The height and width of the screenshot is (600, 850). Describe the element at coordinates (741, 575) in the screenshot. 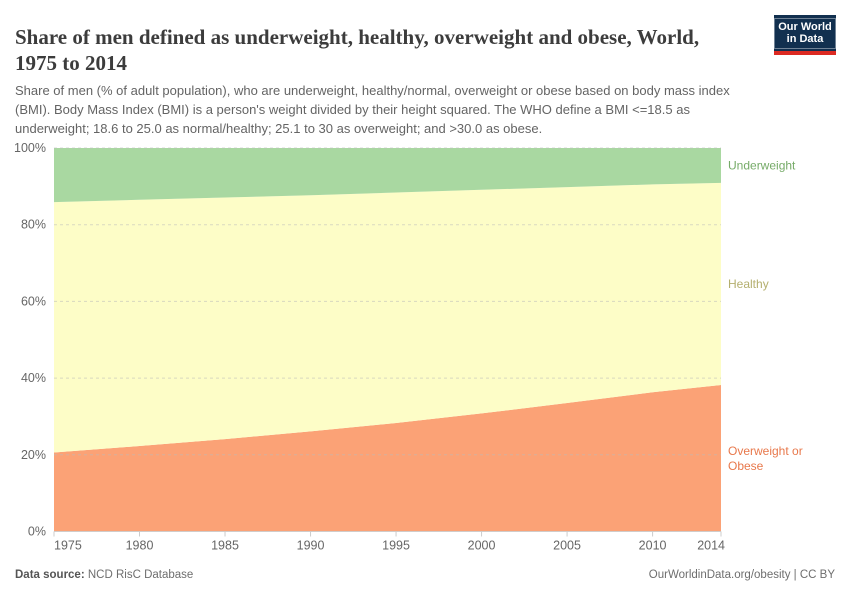

I see `credit-line: OurWorldinData.org/obesity | CC BY` at that location.